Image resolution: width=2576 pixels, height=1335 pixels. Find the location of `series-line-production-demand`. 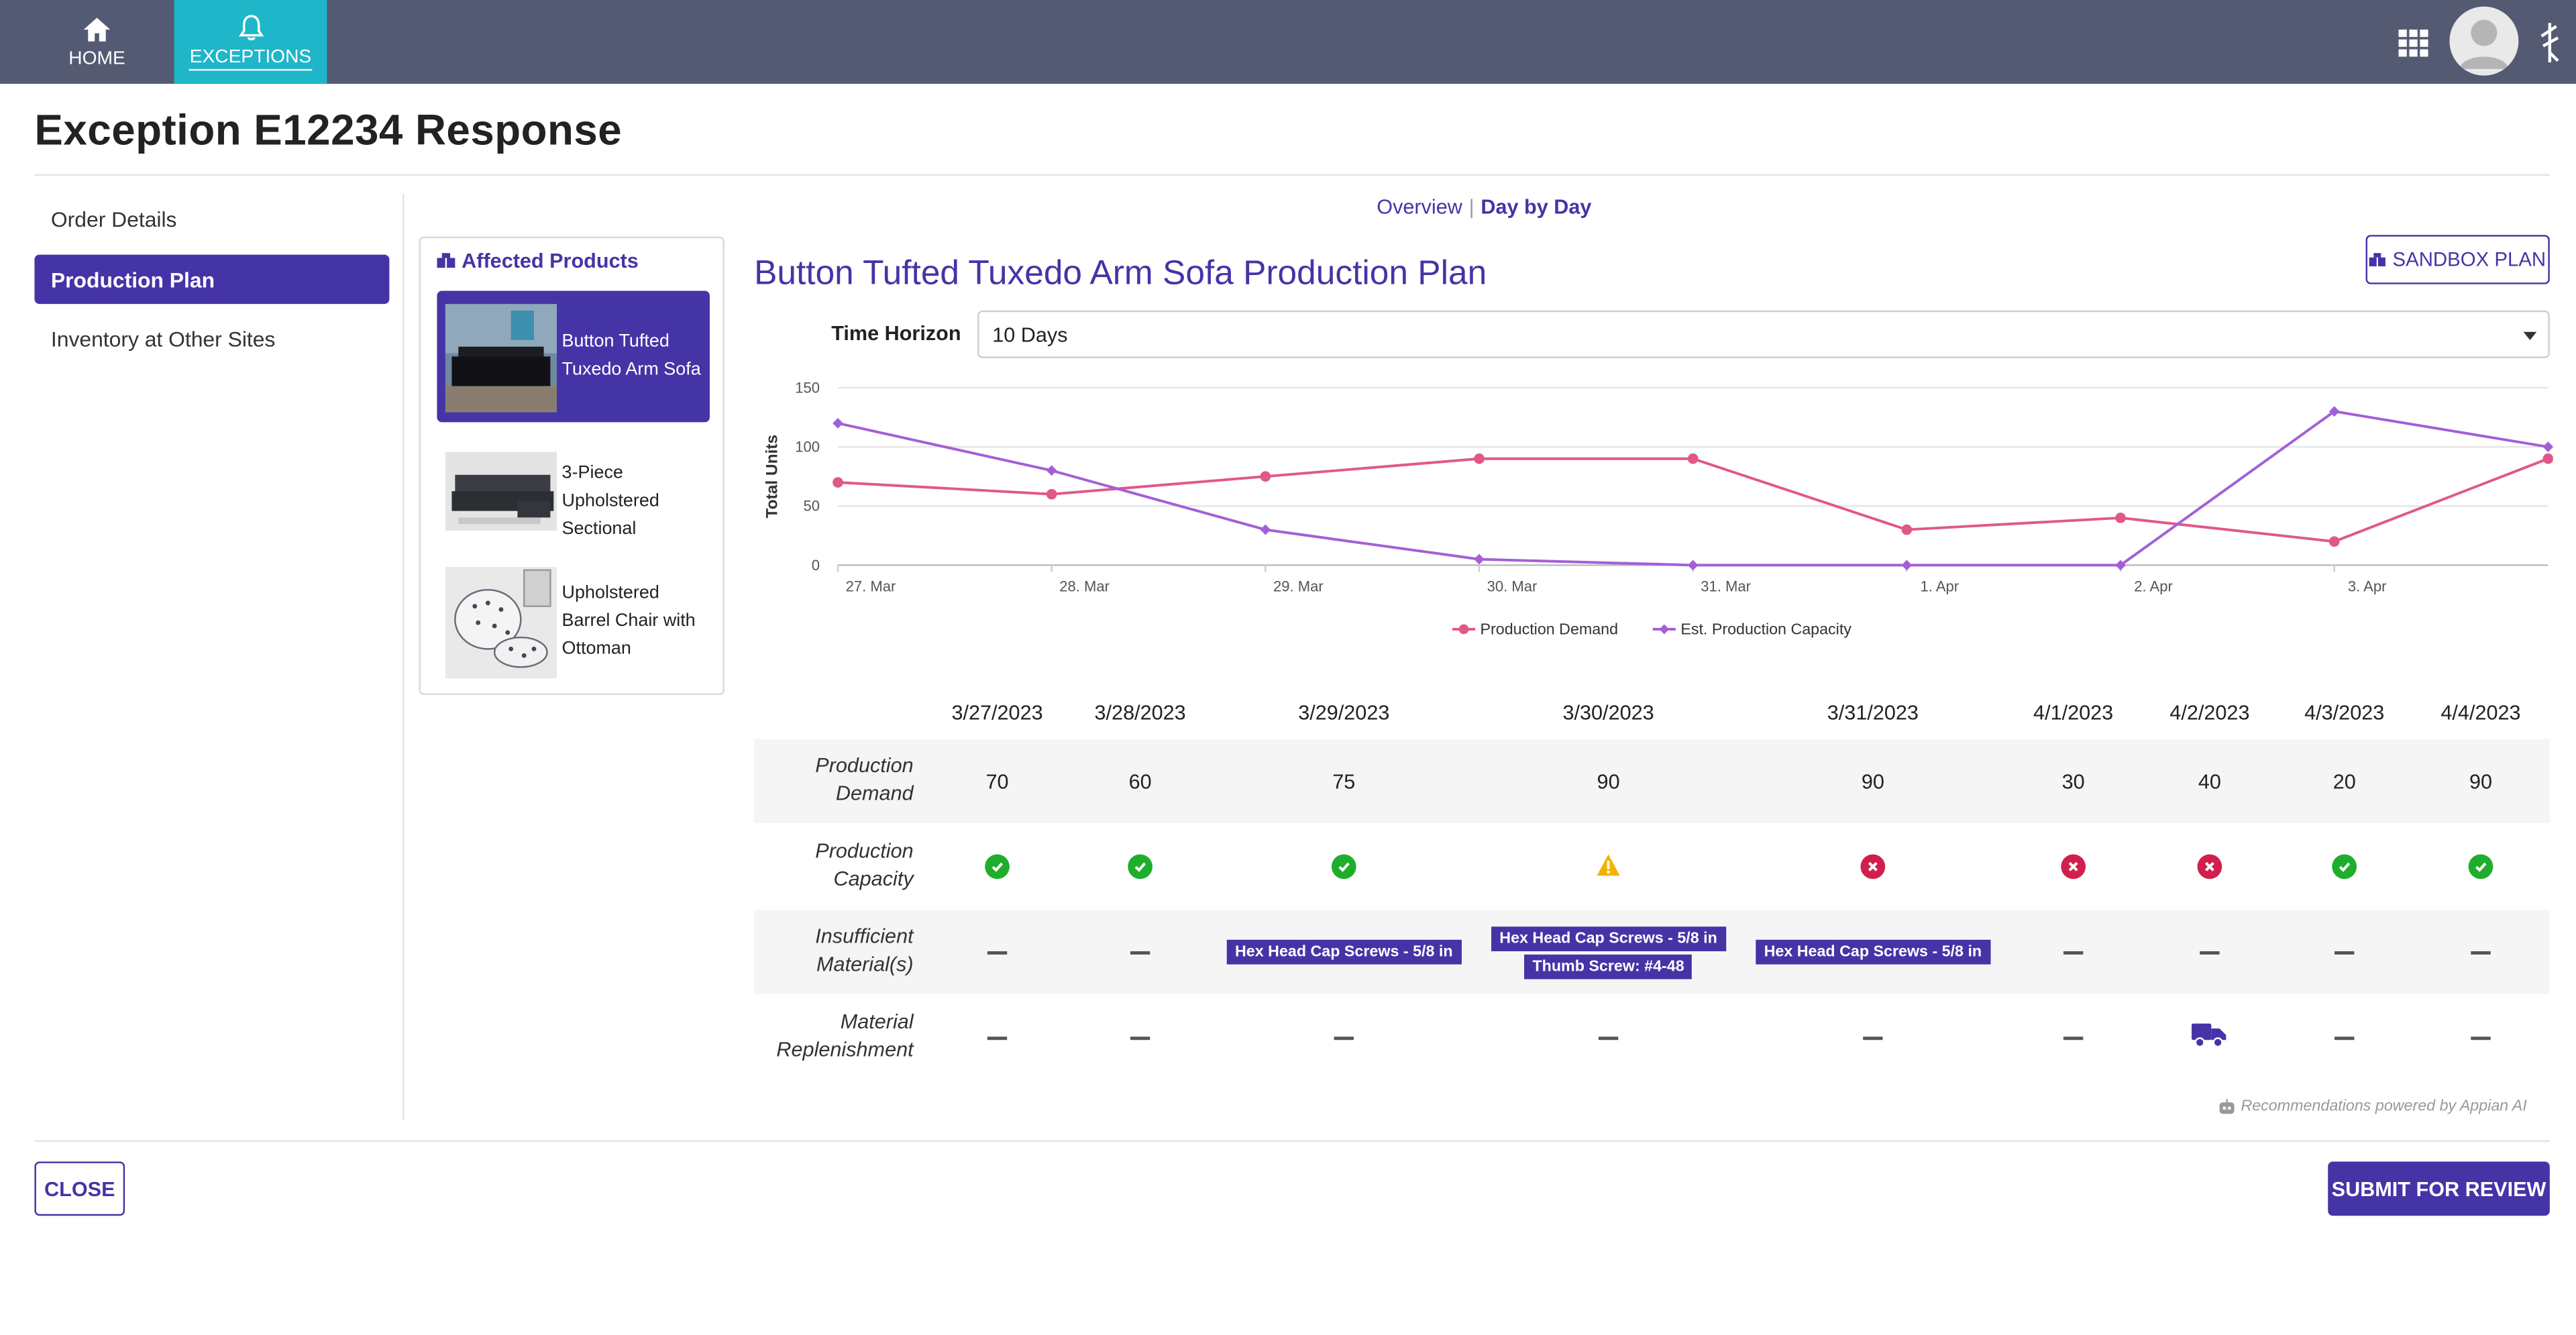

series-line-production-demand is located at coordinates (1693, 500).